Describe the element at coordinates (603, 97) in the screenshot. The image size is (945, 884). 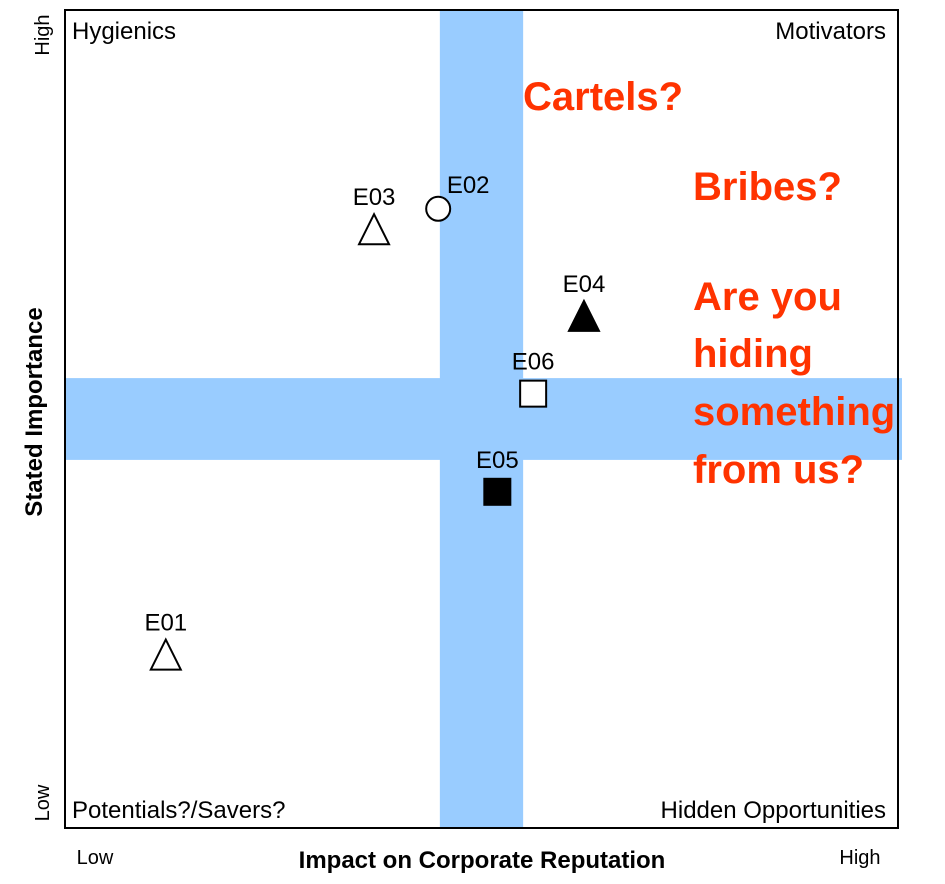
I see `annotation: Cartels?` at that location.